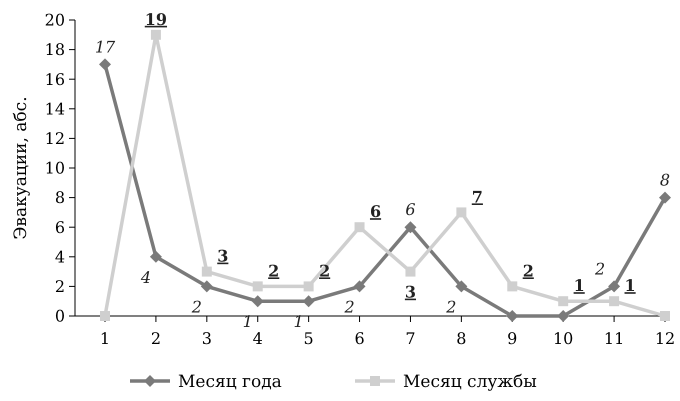  I want to click on x-tick-label: 5, so click(309, 338).